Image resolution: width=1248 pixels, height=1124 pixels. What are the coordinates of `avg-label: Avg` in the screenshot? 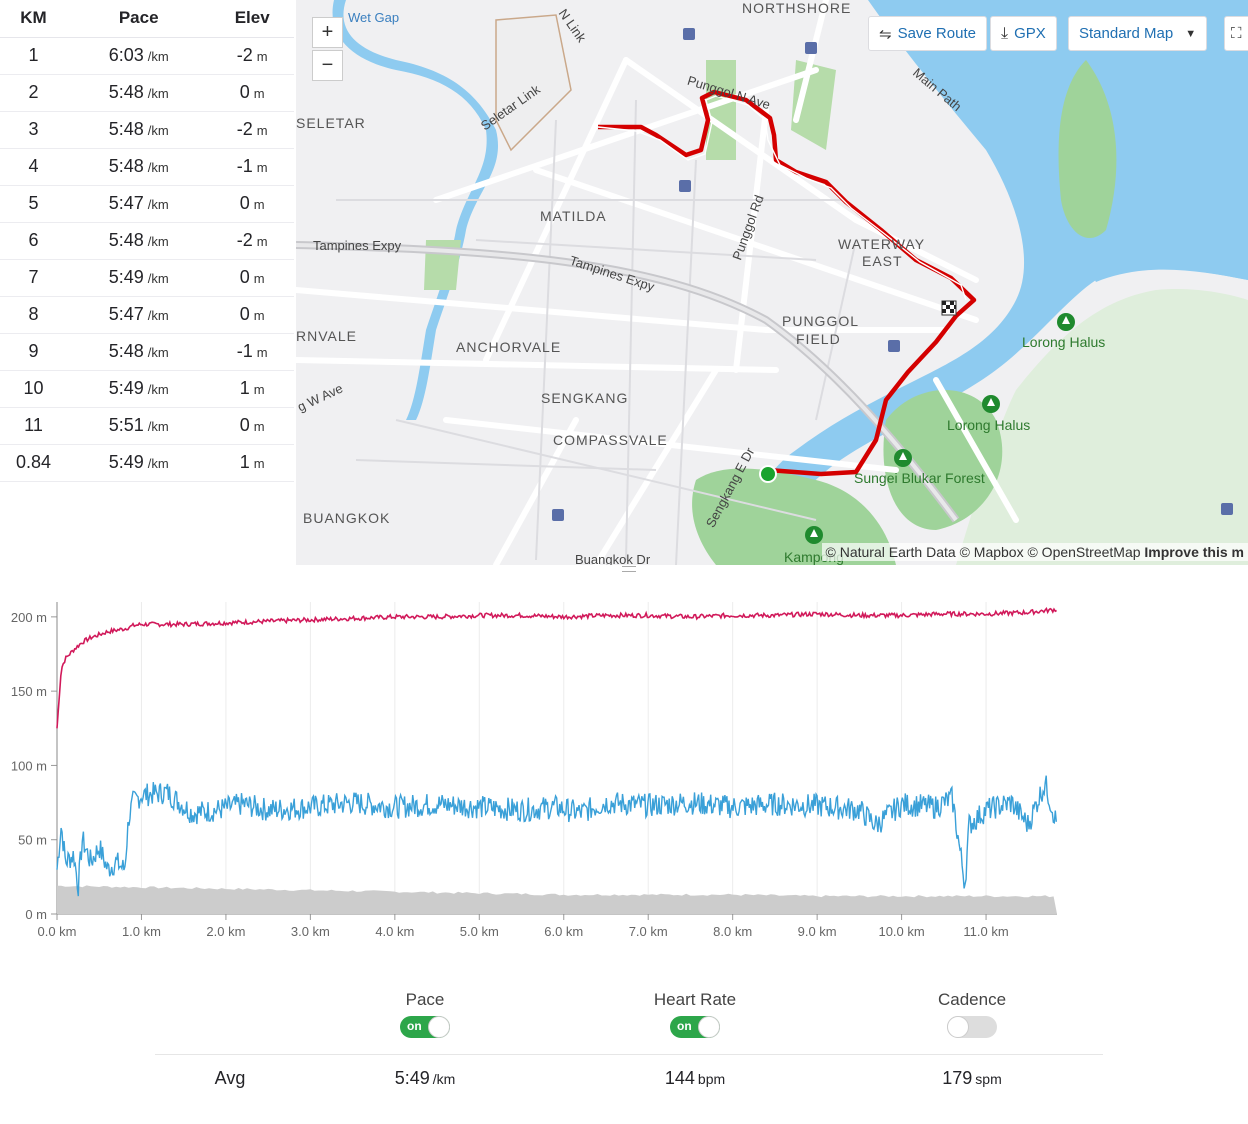 It's located at (230, 1078).